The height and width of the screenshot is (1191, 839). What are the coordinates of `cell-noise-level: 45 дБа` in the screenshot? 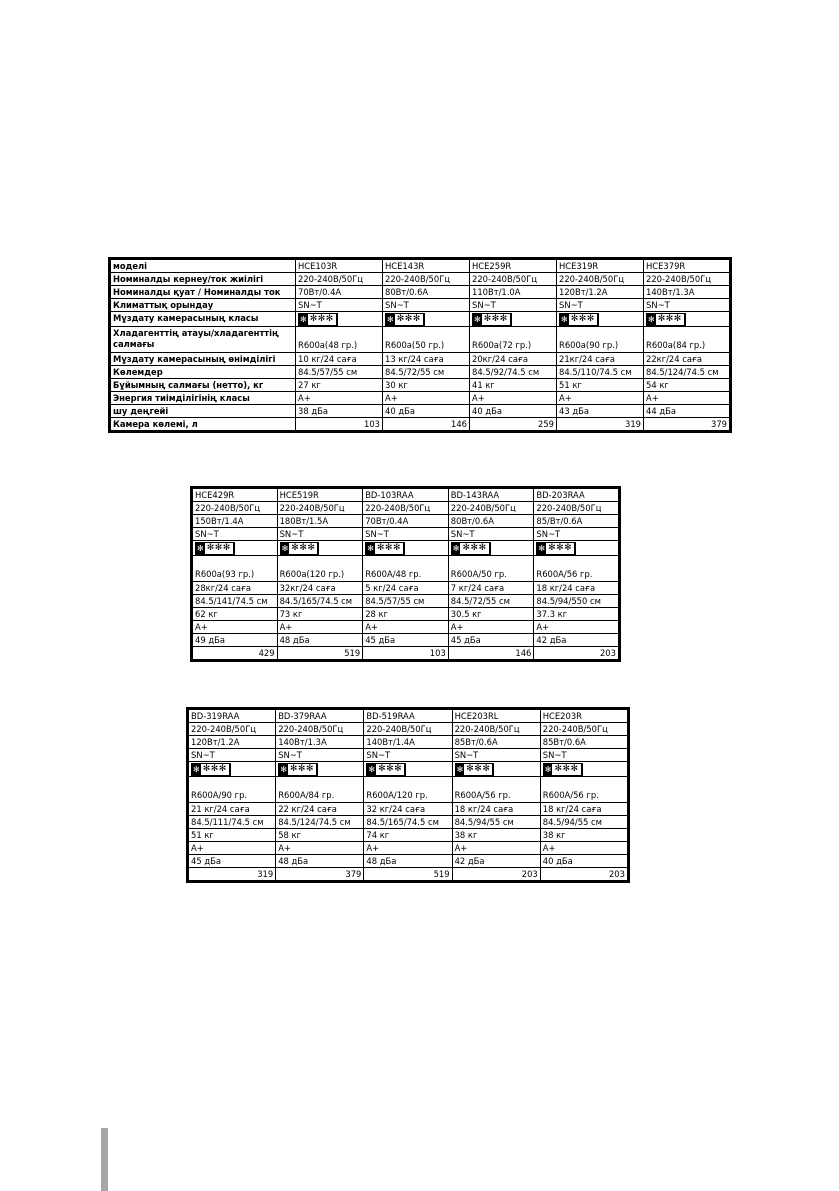 It's located at (491, 640).